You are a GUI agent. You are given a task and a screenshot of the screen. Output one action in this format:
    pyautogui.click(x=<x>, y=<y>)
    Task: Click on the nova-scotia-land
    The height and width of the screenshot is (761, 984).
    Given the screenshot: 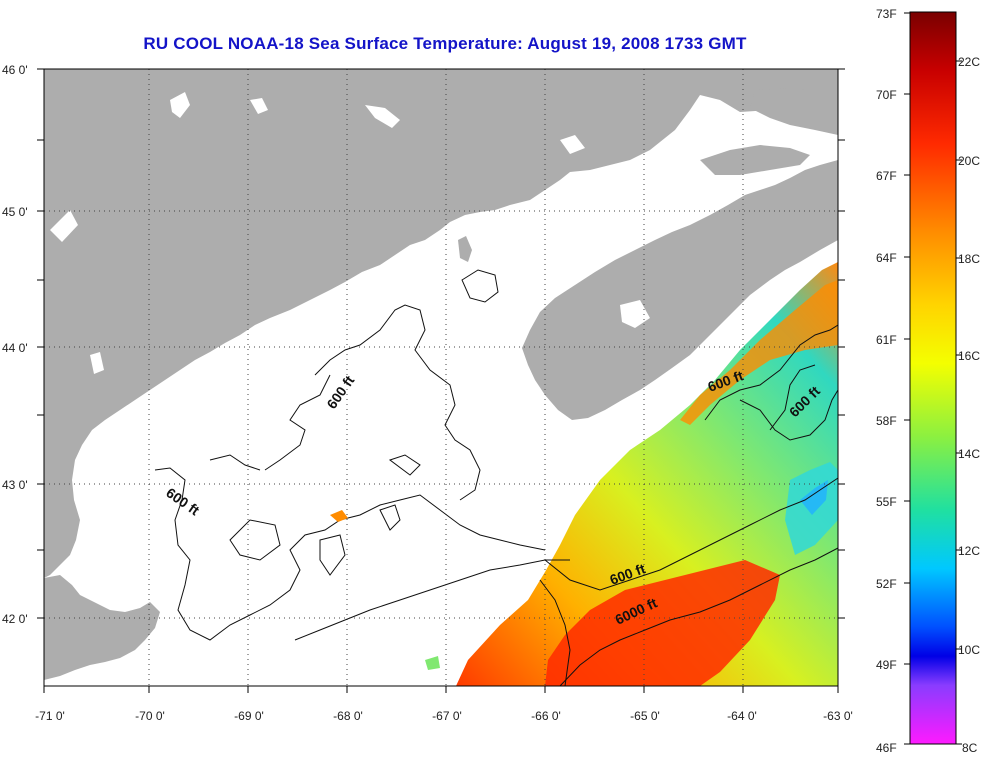 What is the action you would take?
    pyautogui.click(x=680, y=290)
    